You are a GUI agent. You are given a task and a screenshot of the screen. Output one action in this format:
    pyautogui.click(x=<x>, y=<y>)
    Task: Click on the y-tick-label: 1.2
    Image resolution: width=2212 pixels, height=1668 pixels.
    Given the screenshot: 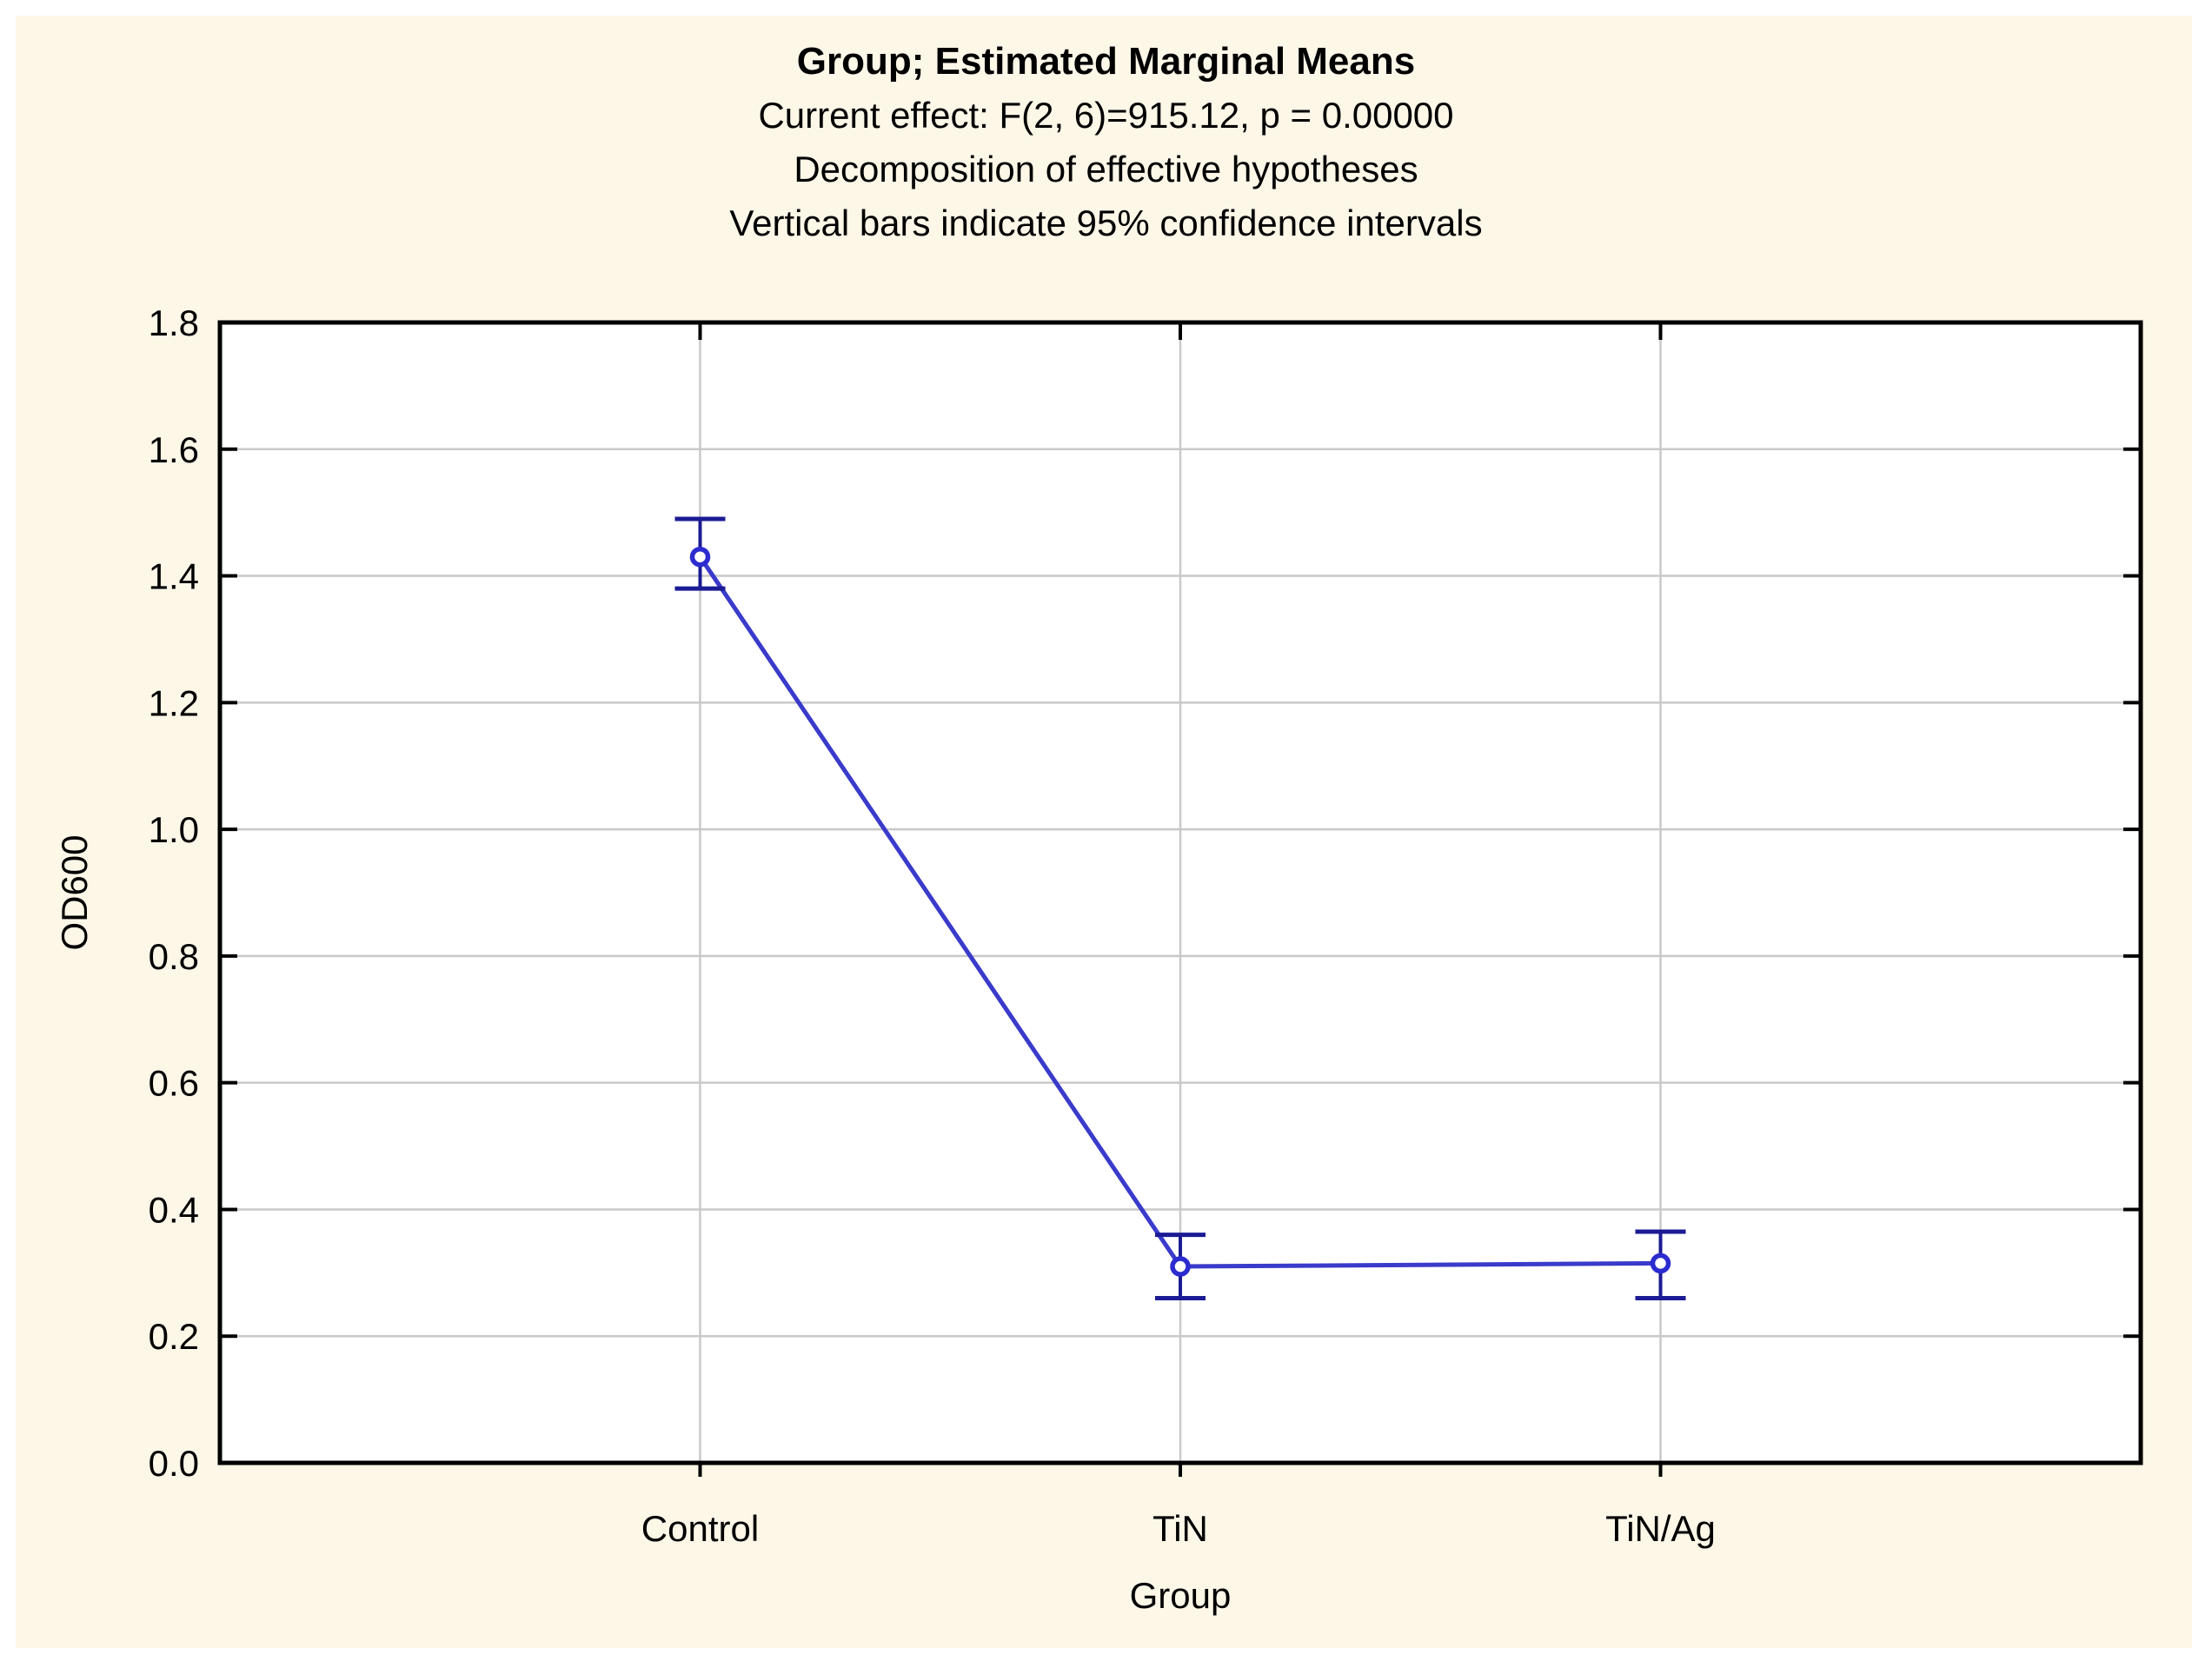 What is the action you would take?
    pyautogui.click(x=174, y=702)
    